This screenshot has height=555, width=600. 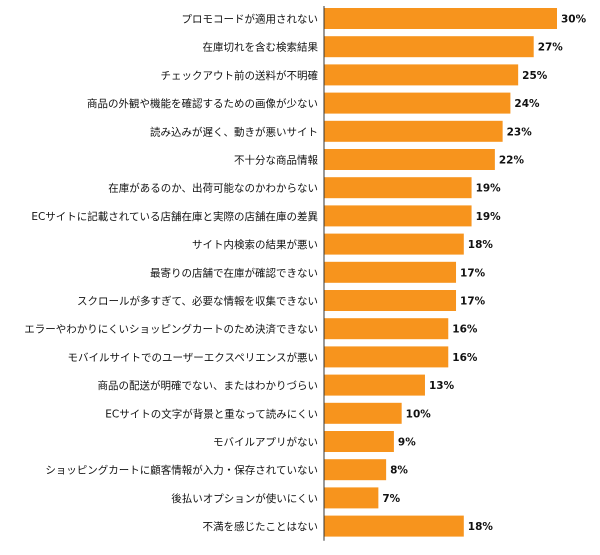 What do you see at coordinates (202, 103) in the screenshot?
I see `category-label: 商品の外観や機能を確認するための画像が少ない` at bounding box center [202, 103].